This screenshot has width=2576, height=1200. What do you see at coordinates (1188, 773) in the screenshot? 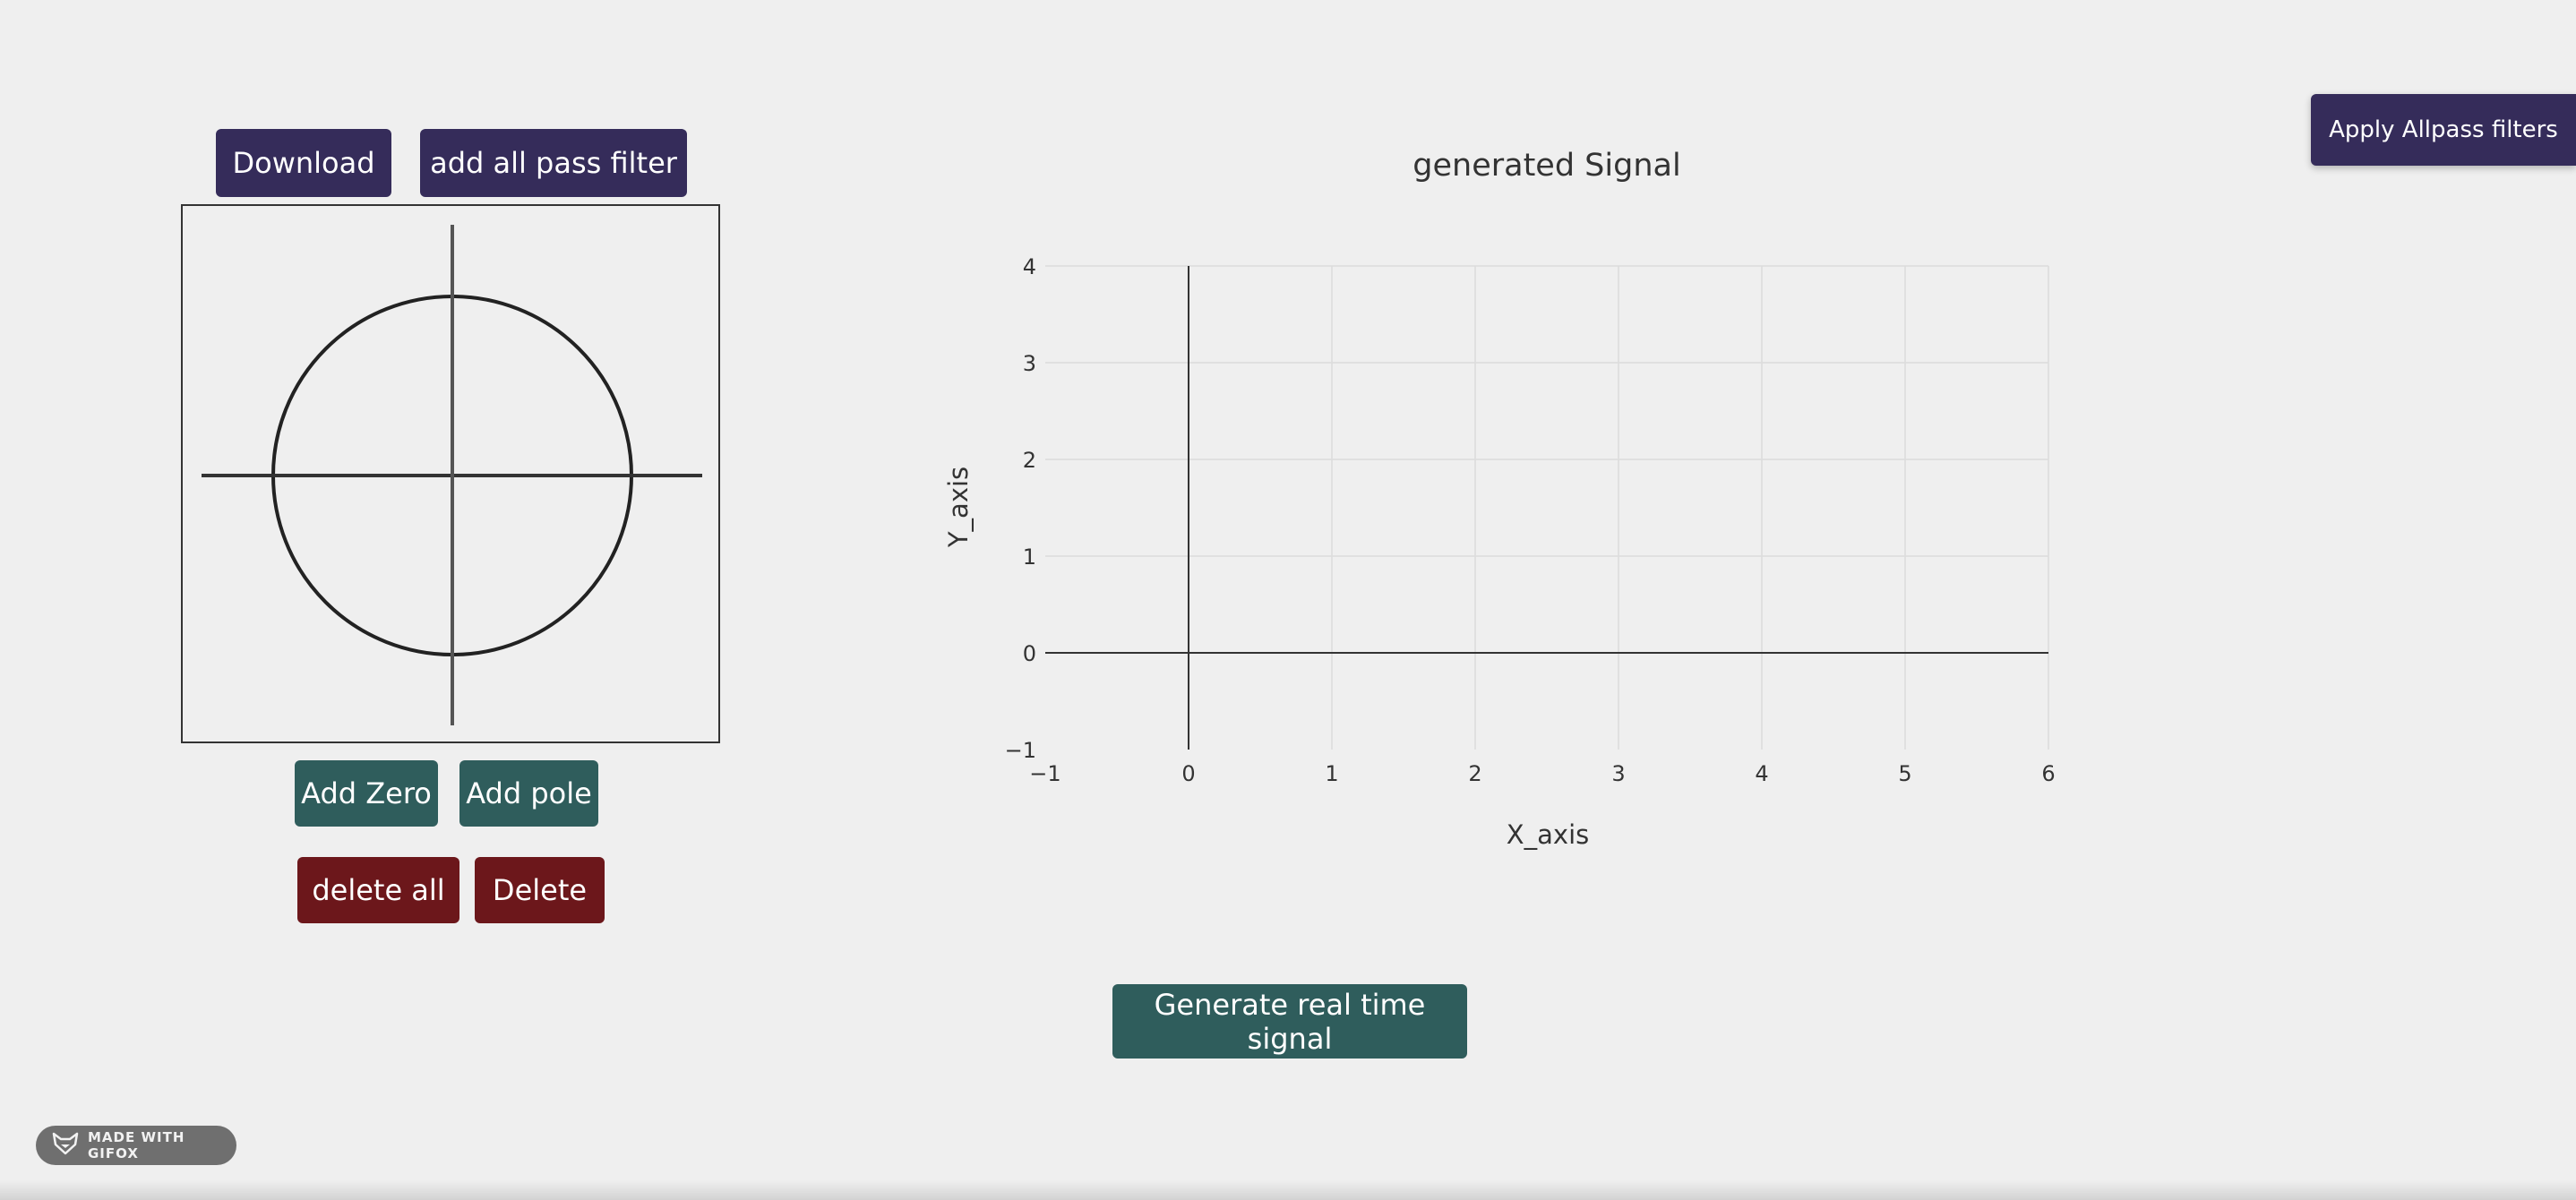
I see `x-tick-label: 0` at bounding box center [1188, 773].